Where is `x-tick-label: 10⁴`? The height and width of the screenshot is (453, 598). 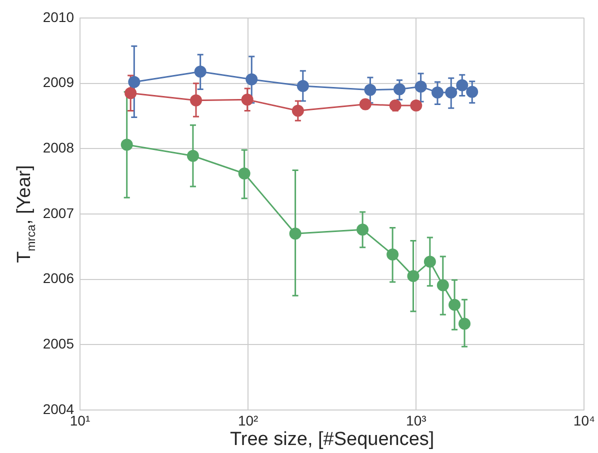
x-tick-label: 10⁴ is located at coordinates (584, 420).